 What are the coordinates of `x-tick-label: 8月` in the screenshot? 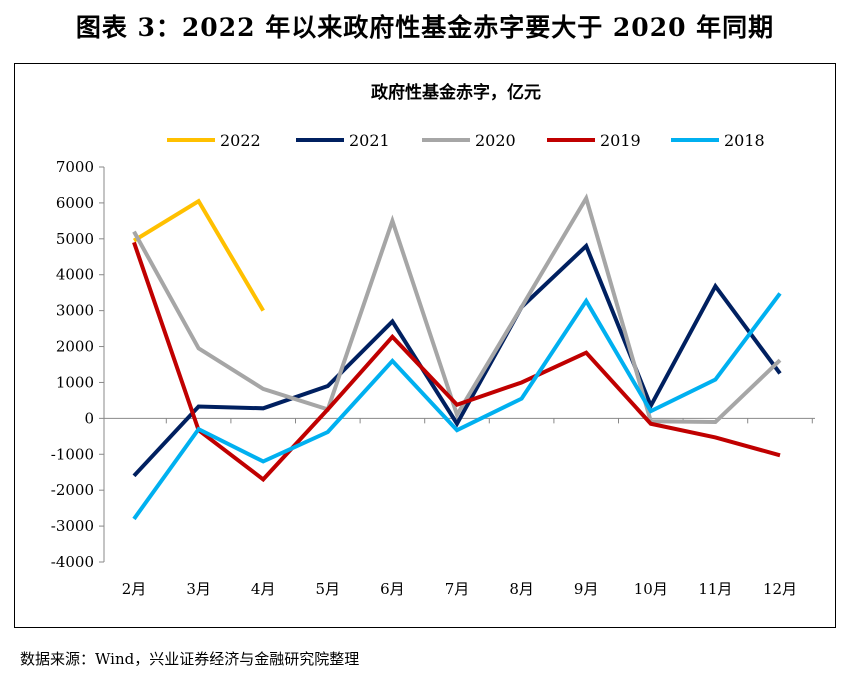 It's located at (521, 589).